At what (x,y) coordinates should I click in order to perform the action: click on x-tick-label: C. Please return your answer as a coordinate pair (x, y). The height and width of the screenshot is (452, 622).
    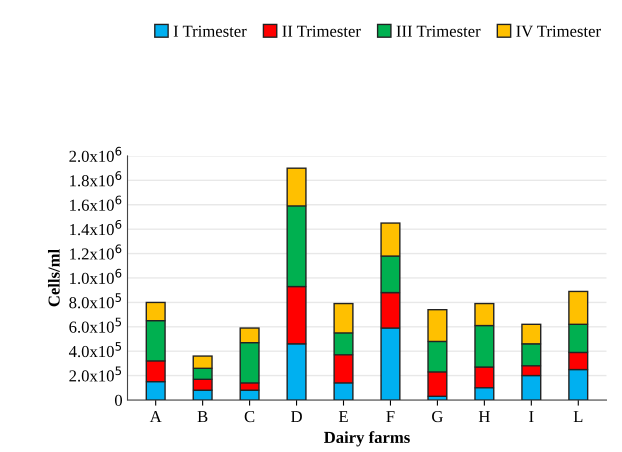
    Looking at the image, I should click on (249, 416).